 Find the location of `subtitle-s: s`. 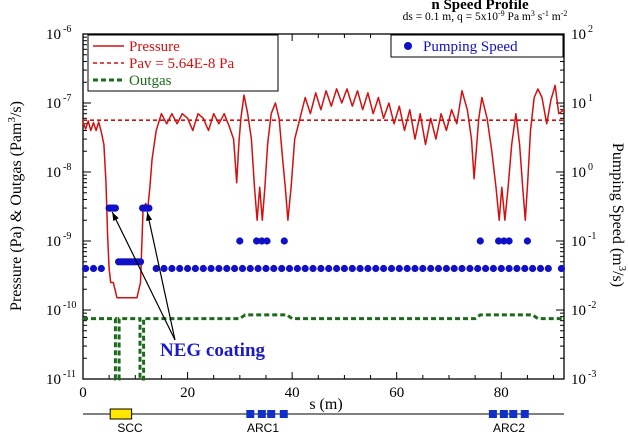

subtitle-s: s is located at coordinates (539, 17).